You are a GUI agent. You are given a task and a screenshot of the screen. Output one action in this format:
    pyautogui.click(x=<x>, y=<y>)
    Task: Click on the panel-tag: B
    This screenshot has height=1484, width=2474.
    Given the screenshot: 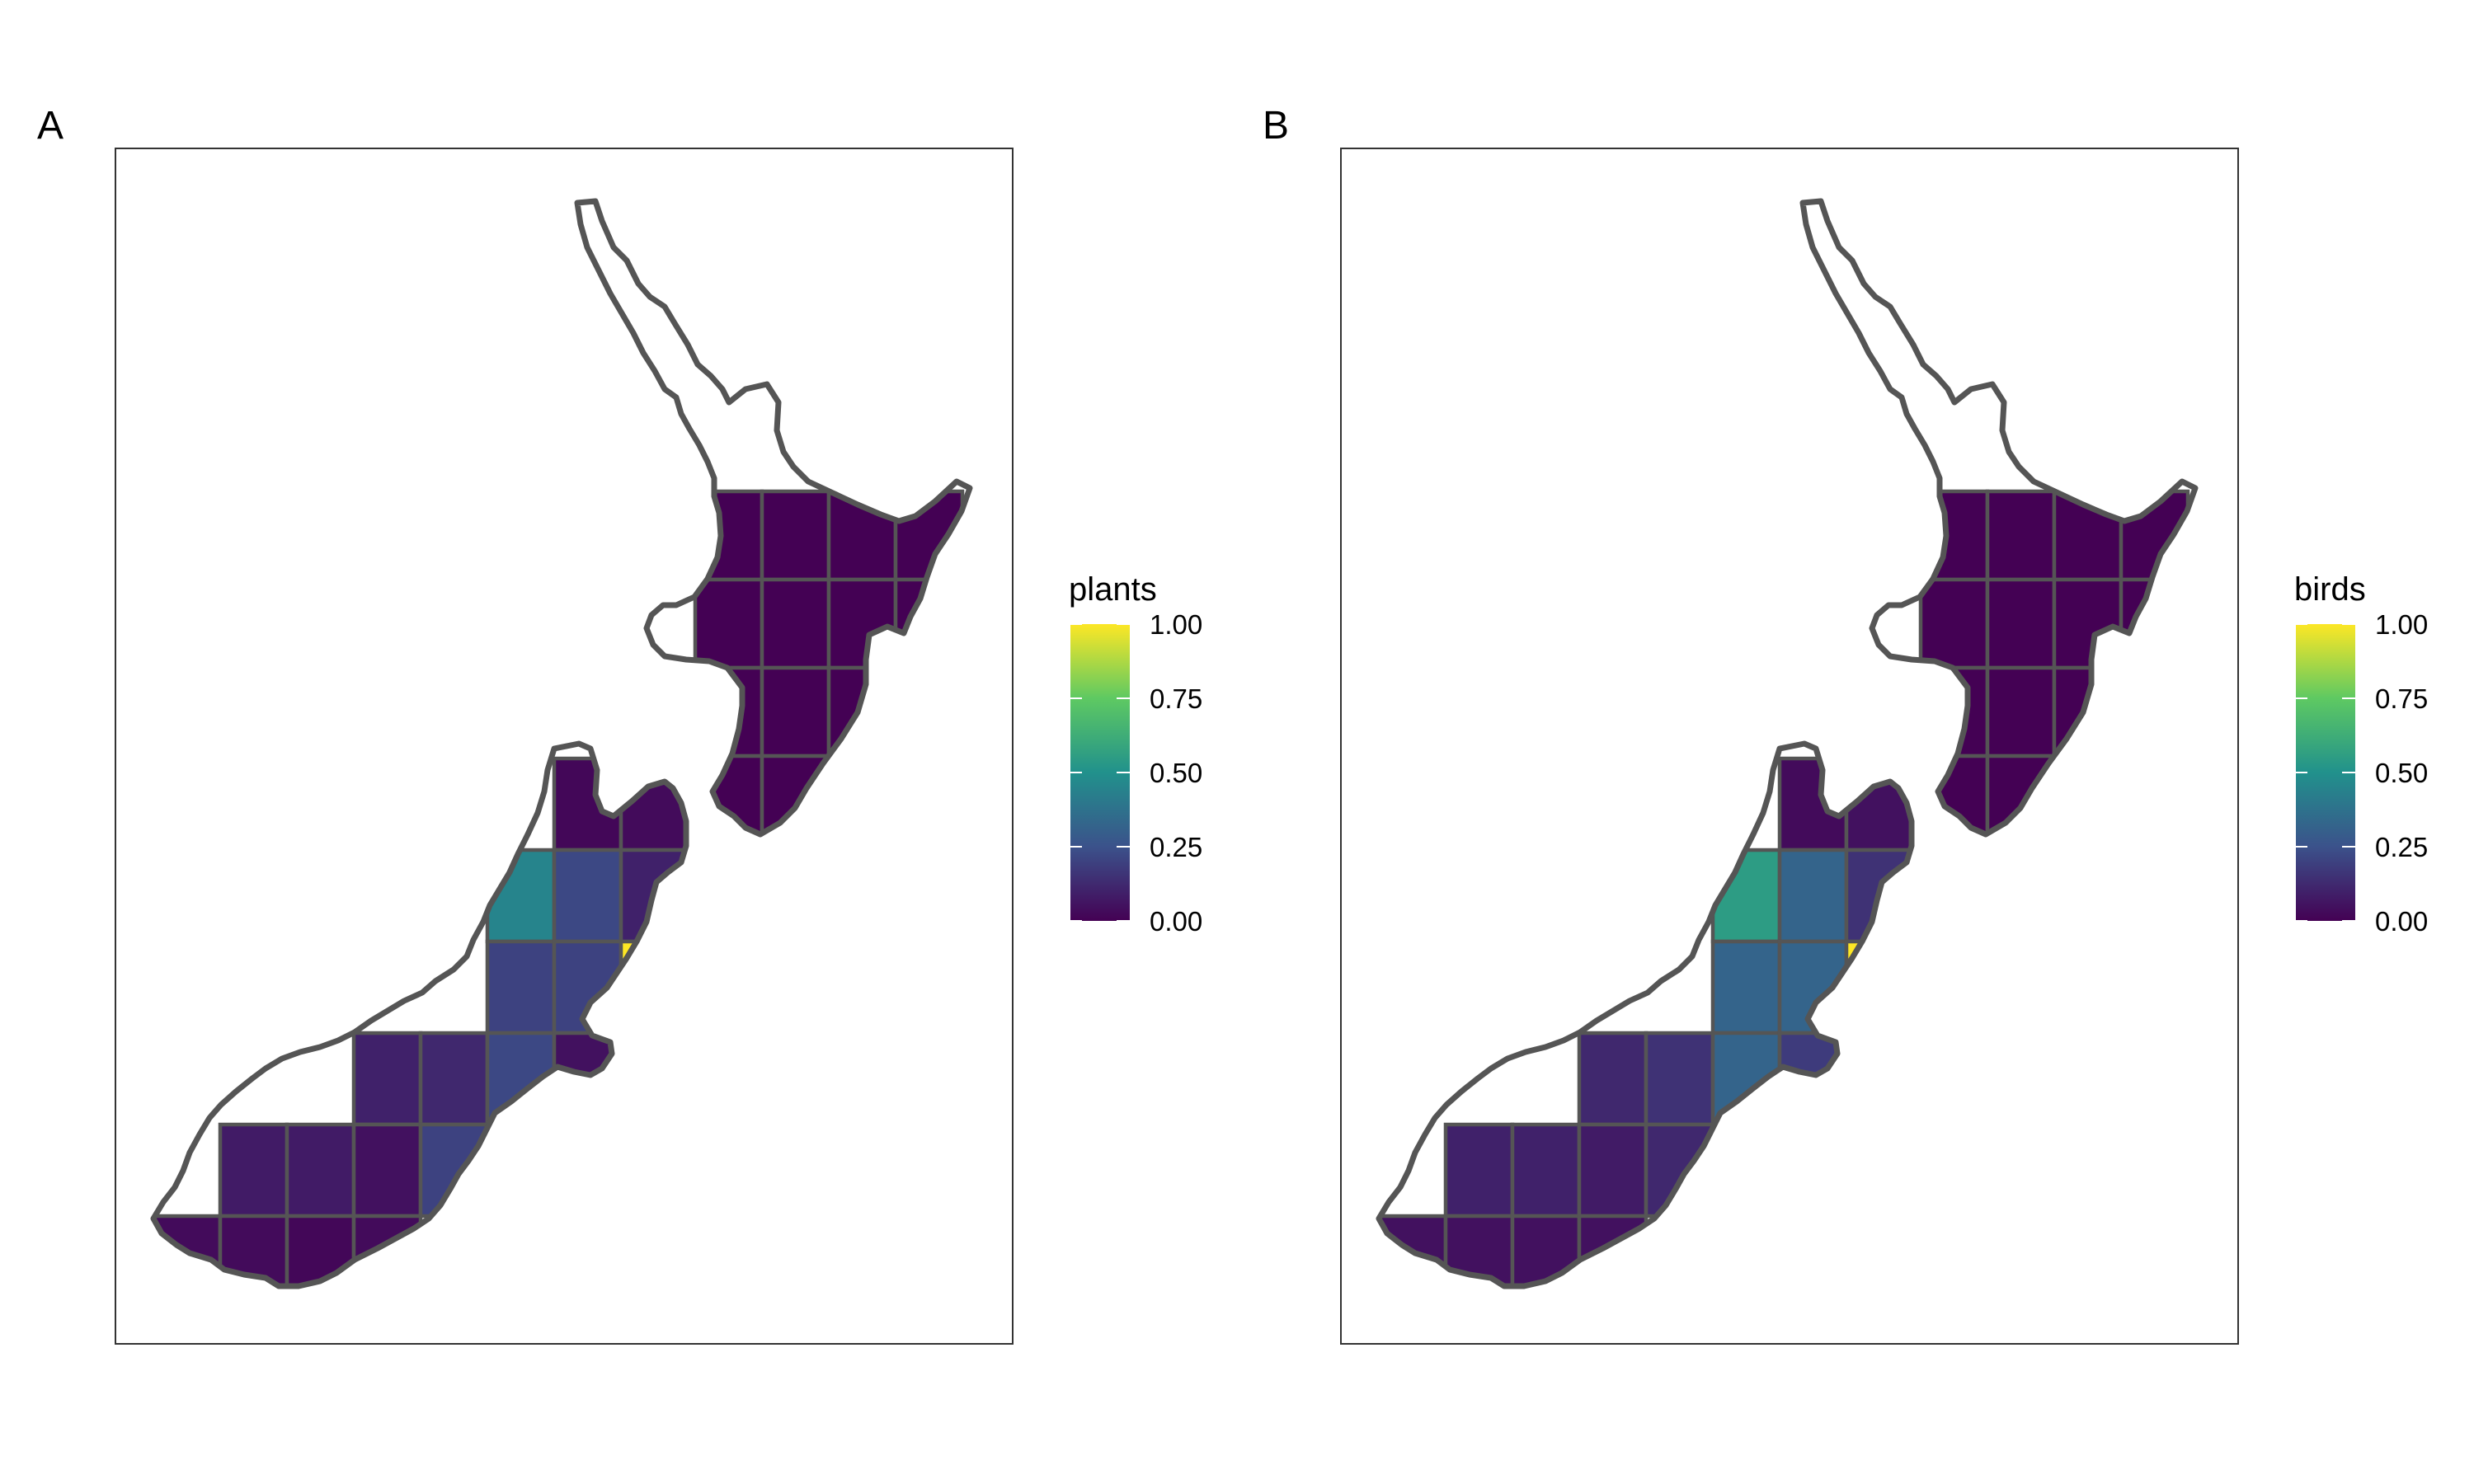 What is the action you would take?
    pyautogui.click(x=1276, y=126)
    